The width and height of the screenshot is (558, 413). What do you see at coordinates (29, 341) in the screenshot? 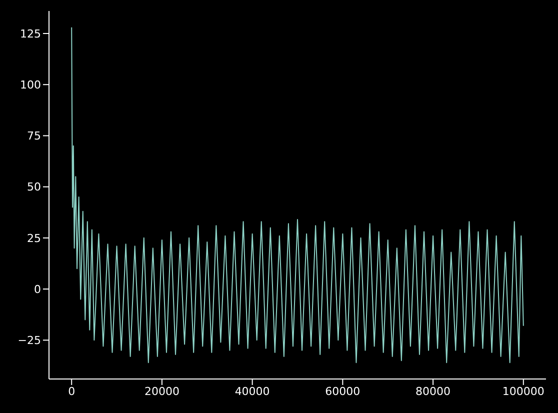
I see `y-tick-label: −25` at bounding box center [29, 341].